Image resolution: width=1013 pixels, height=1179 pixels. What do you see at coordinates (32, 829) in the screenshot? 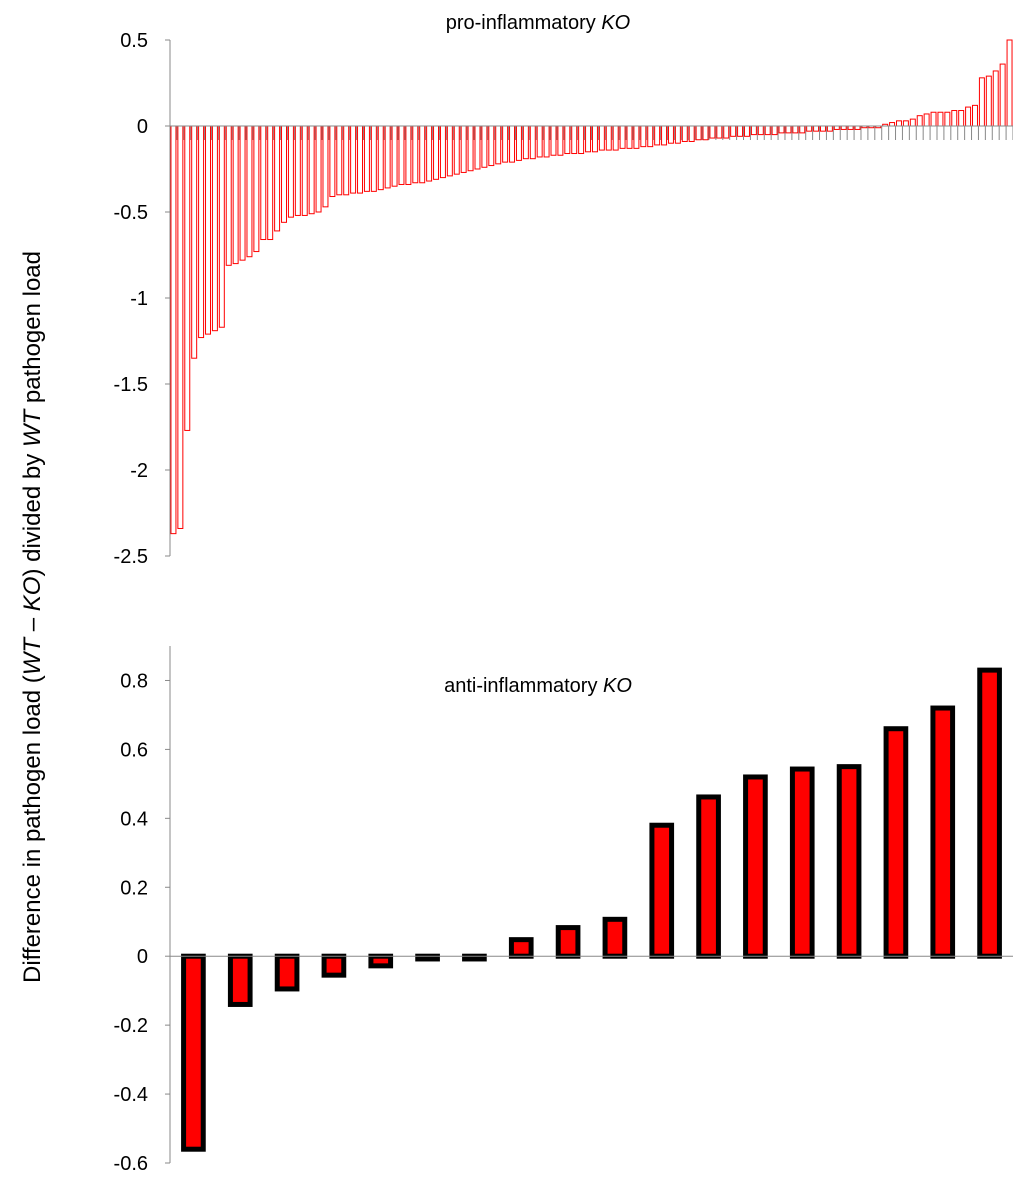
I see `ylabel-part-1: Difference in pathogen load (` at bounding box center [32, 829].